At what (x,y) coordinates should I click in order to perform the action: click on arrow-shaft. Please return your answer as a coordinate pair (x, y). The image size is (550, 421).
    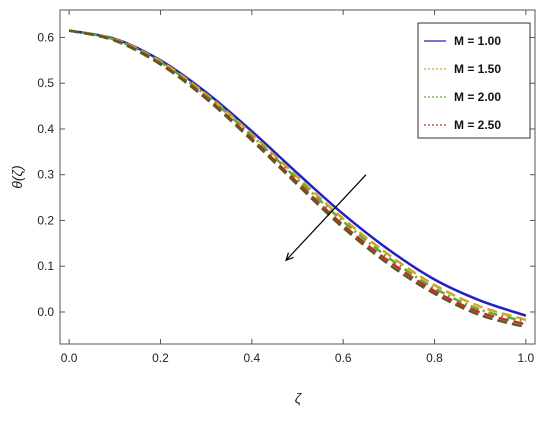
    Looking at the image, I should click on (326, 217).